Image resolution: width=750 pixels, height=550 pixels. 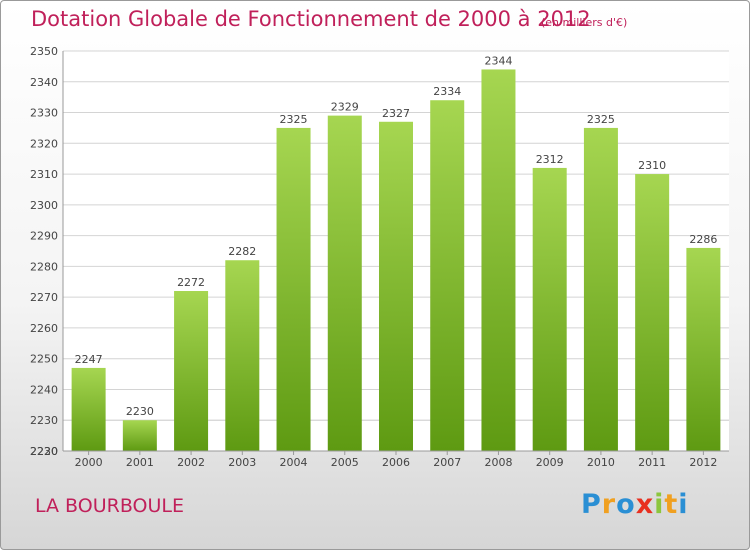 I want to click on x-tick-label: 2009, so click(x=550, y=462).